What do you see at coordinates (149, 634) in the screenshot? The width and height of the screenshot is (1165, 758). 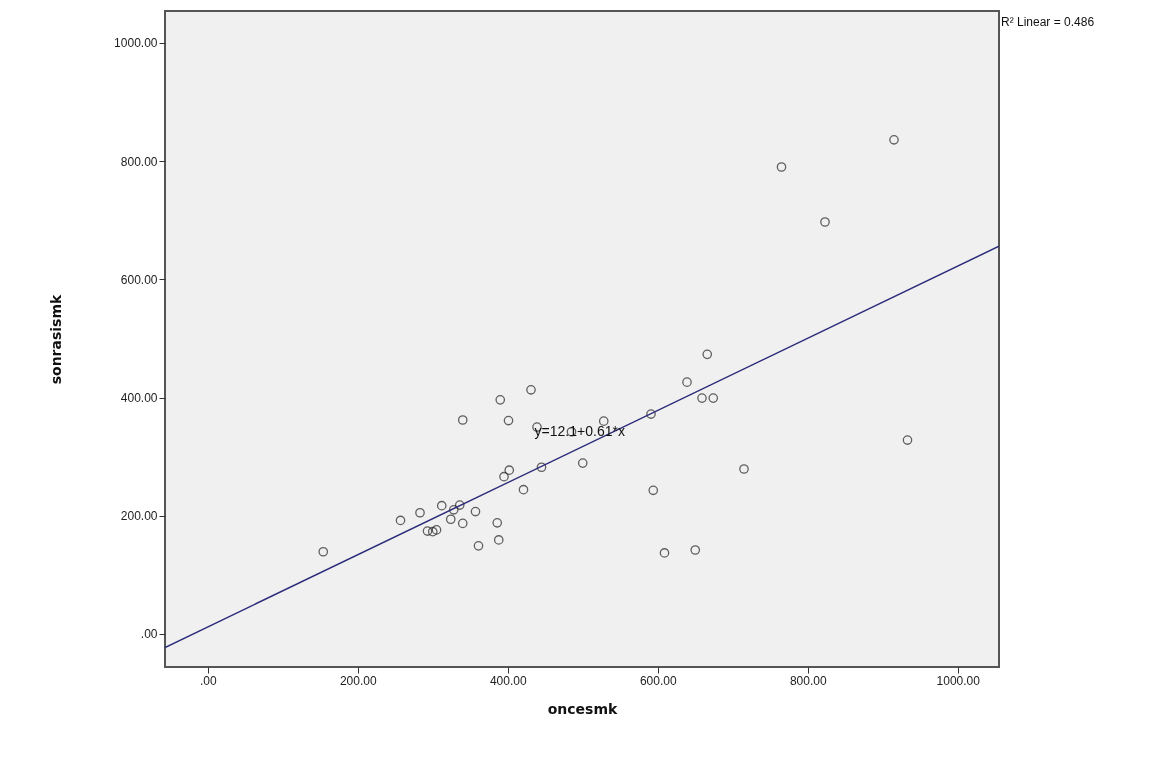 I see `y-tick-label: .00` at bounding box center [149, 634].